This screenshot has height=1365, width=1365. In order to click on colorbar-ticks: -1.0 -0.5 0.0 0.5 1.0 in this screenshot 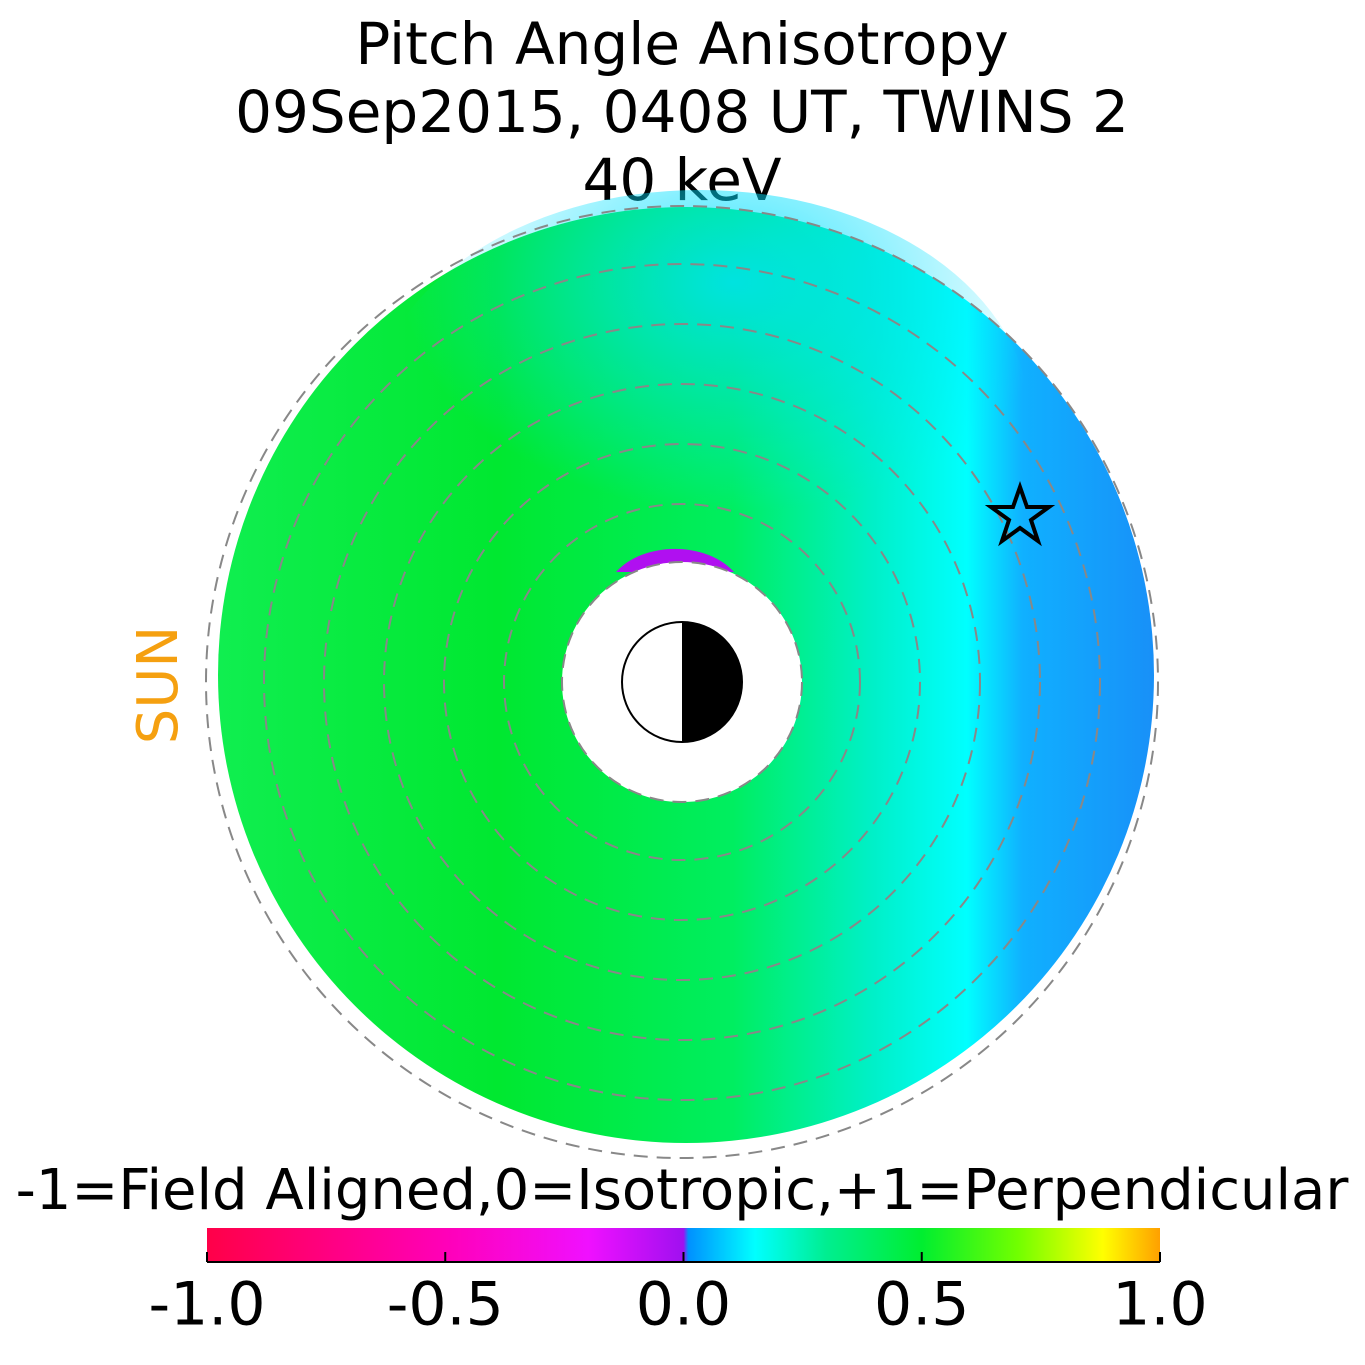, I will do `click(678, 1296)`.